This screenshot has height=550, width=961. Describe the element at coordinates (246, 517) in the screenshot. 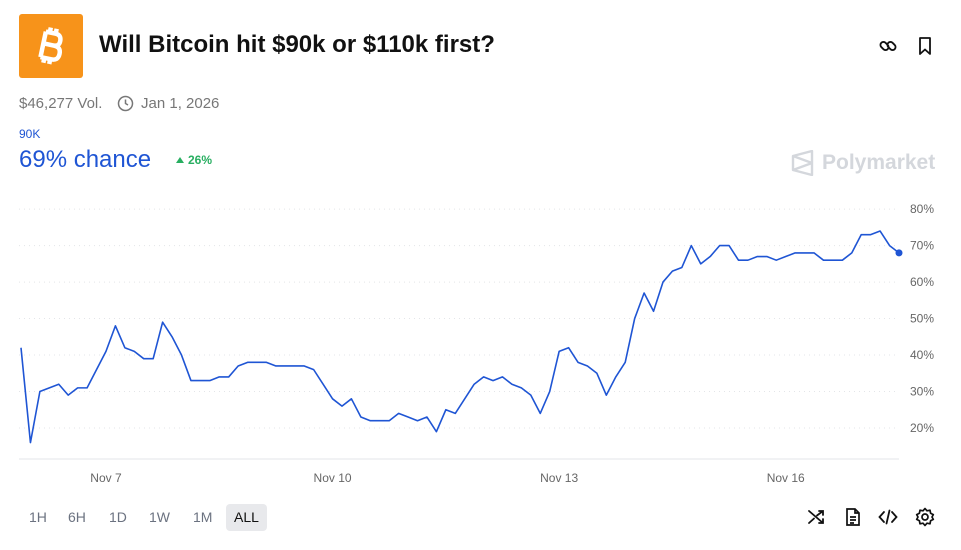

I see `range-button-active: ALL` at that location.